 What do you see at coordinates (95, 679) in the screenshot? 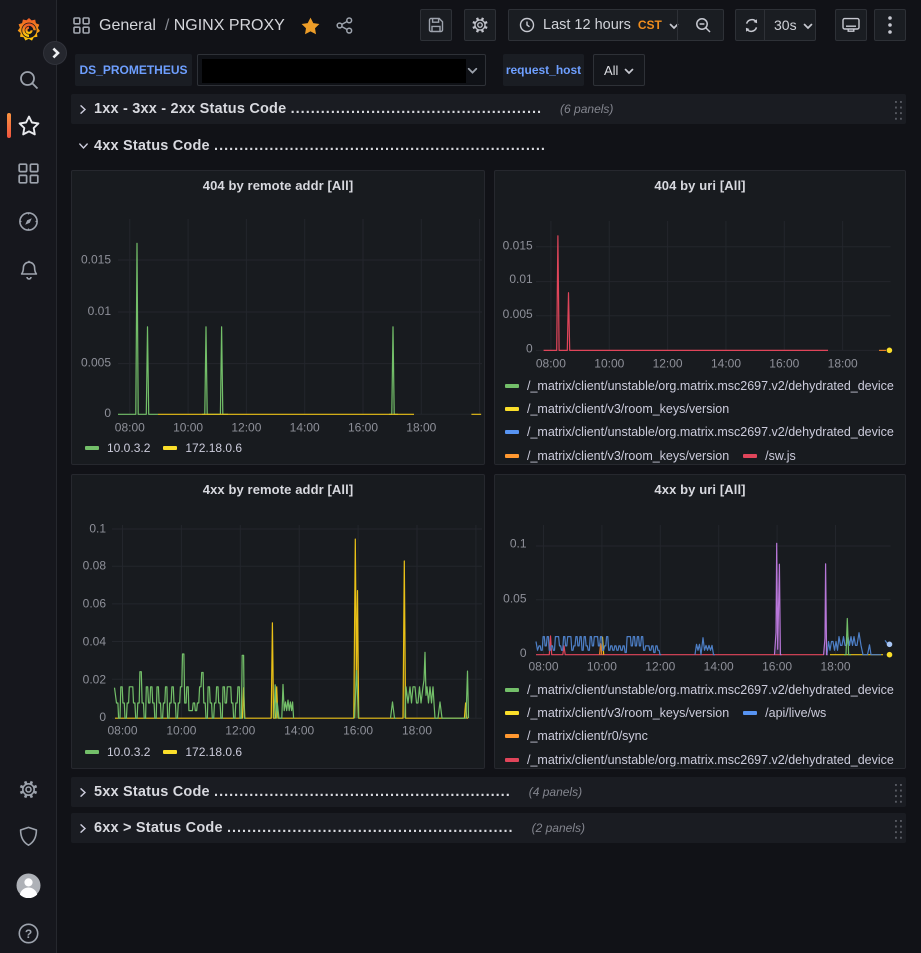
I see `svg-text: 0.02` at bounding box center [95, 679].